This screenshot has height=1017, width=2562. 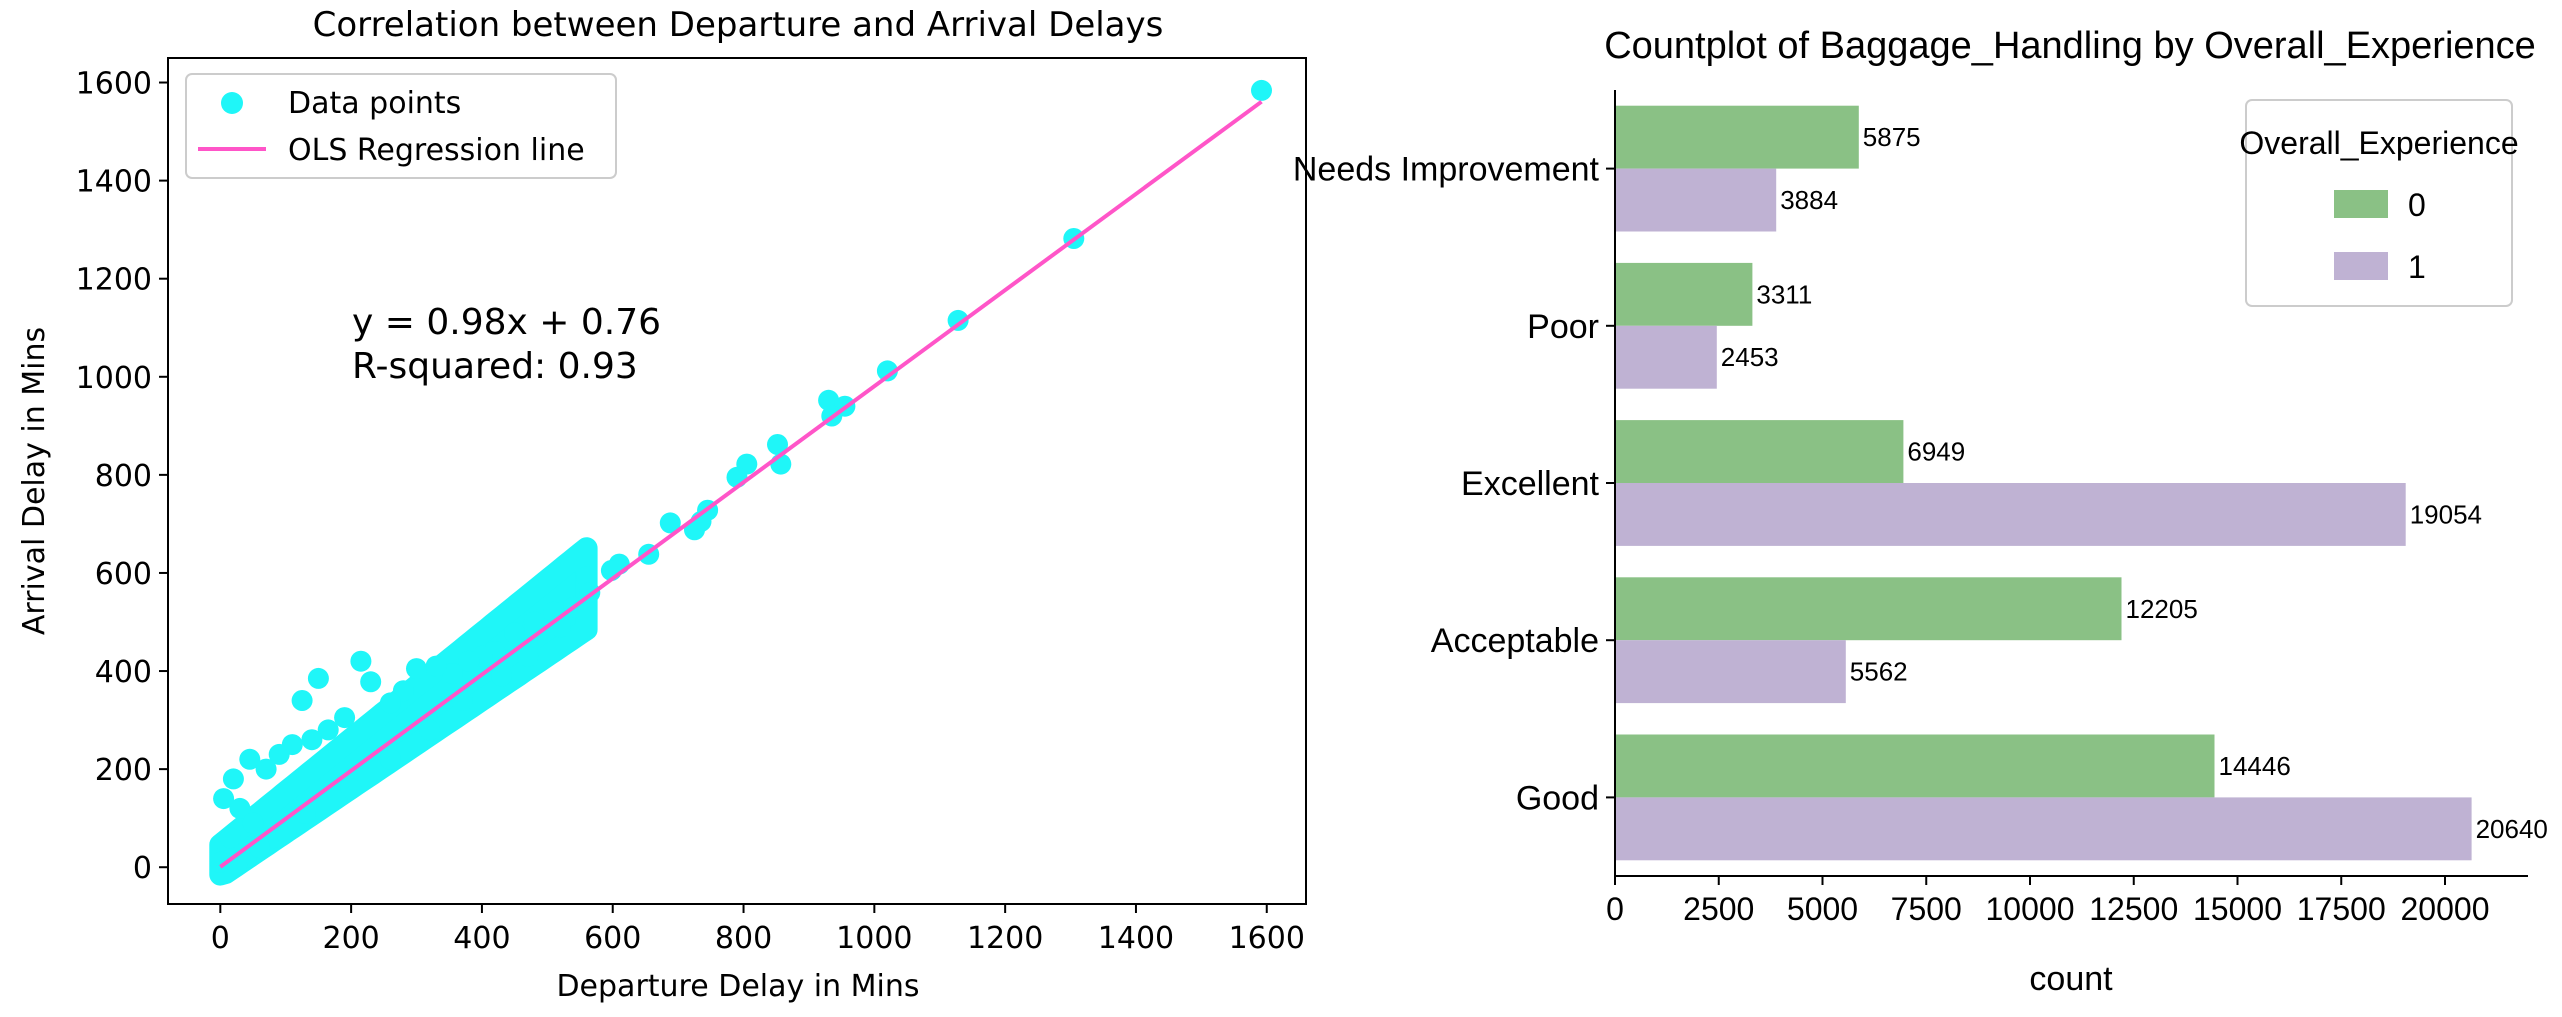 I want to click on legend-label-1: 1, so click(x=2417, y=267).